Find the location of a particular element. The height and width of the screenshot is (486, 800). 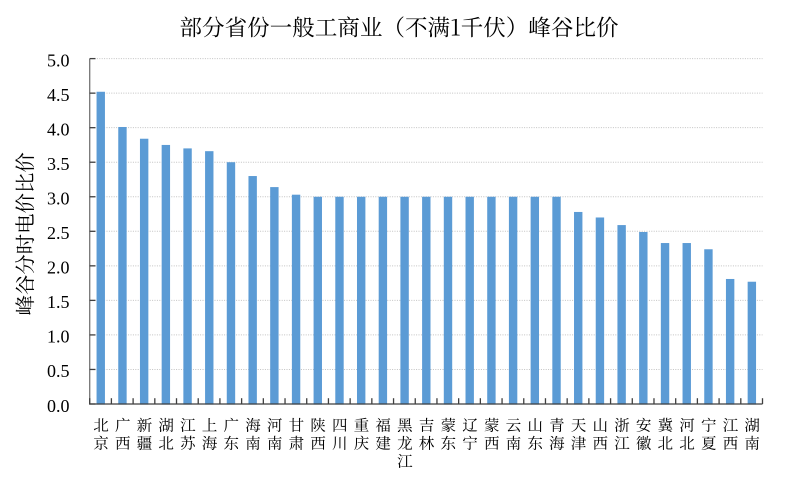

svg-text: 4.5 is located at coordinates (58, 95).